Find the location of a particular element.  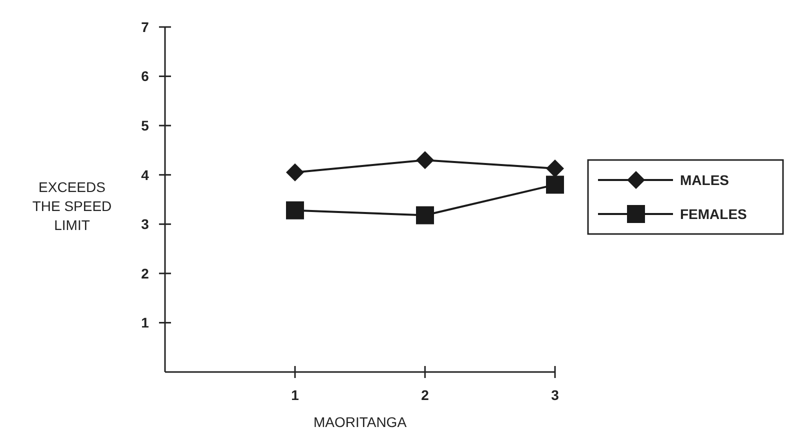

y-tick-label: 7 is located at coordinates (145, 26).